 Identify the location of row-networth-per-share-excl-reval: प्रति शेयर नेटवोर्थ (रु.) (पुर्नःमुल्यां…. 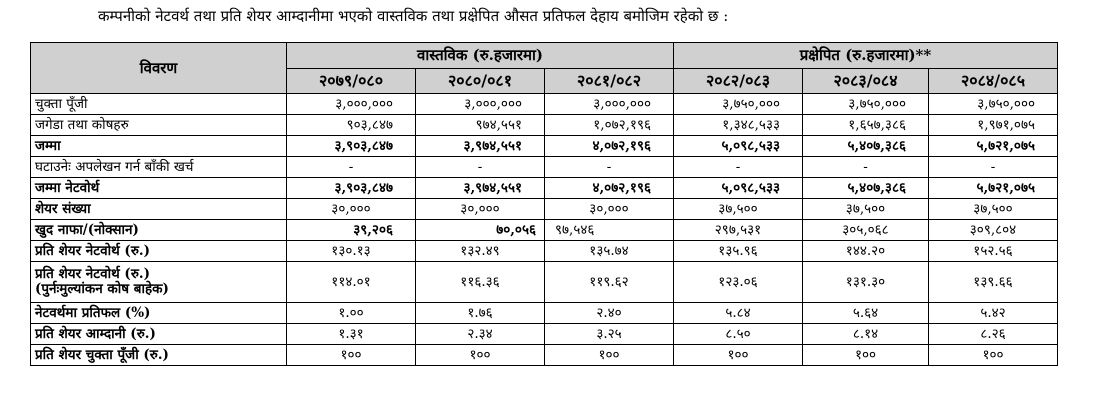
(544, 282).